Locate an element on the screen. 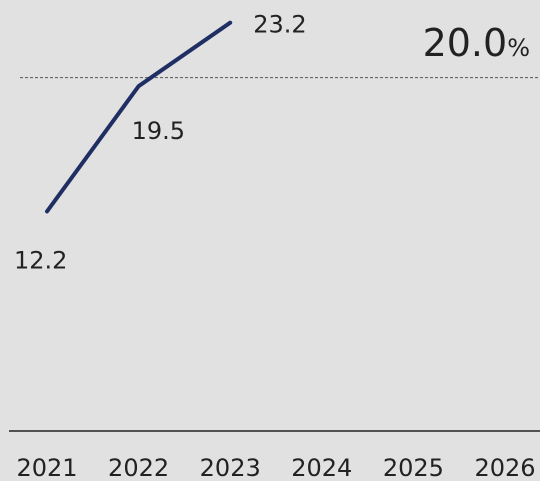  x-tick-2026: 2026 is located at coordinates (504, 467).